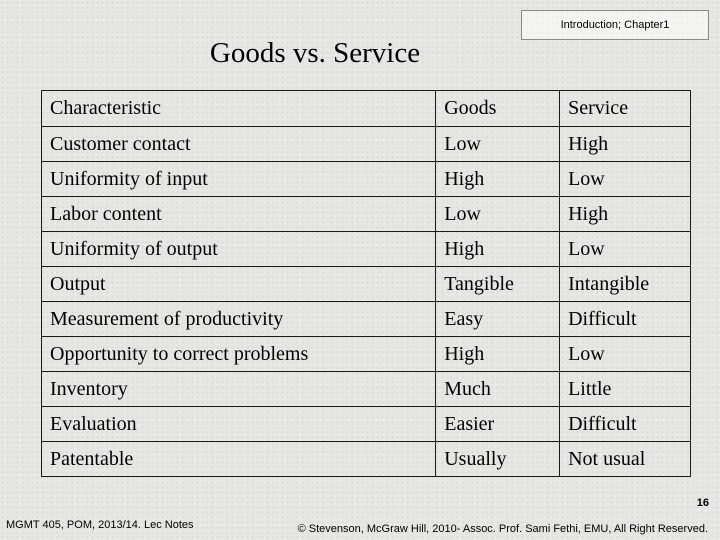 This screenshot has height=540, width=720. Describe the element at coordinates (238, 179) in the screenshot. I see `characteristic-cell: Uniformity of input` at that location.